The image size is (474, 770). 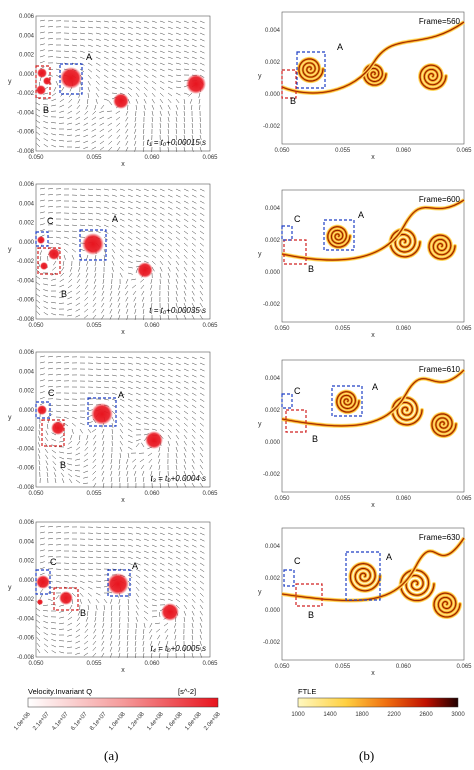 What do you see at coordinates (41, 721) in the screenshot?
I see `q-colorbar-tick: 2.1e+07` at bounding box center [41, 721].